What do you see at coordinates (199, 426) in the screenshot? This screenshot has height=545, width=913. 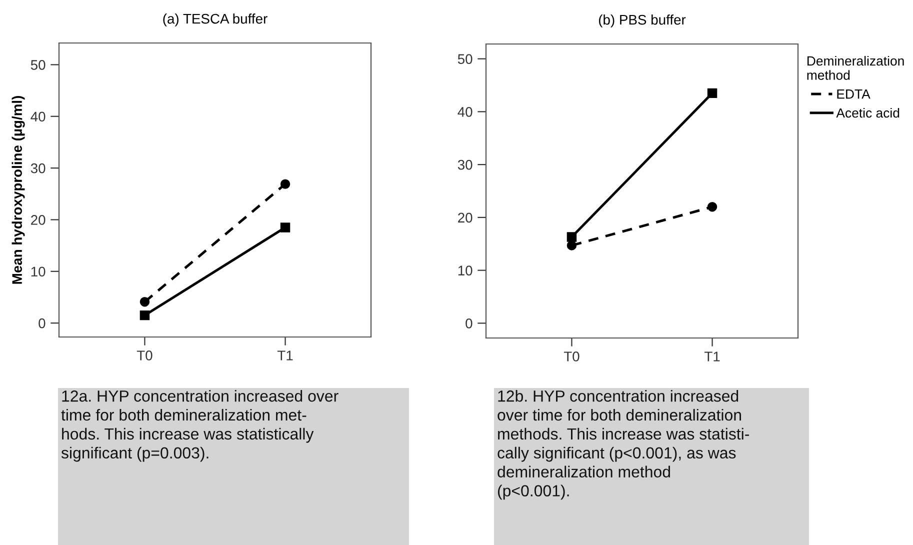 I see `text: 12a. HYP concentration increased over time for both demineralization met- hods. This increase was statistically significant (p=0.003).` at bounding box center [199, 426].